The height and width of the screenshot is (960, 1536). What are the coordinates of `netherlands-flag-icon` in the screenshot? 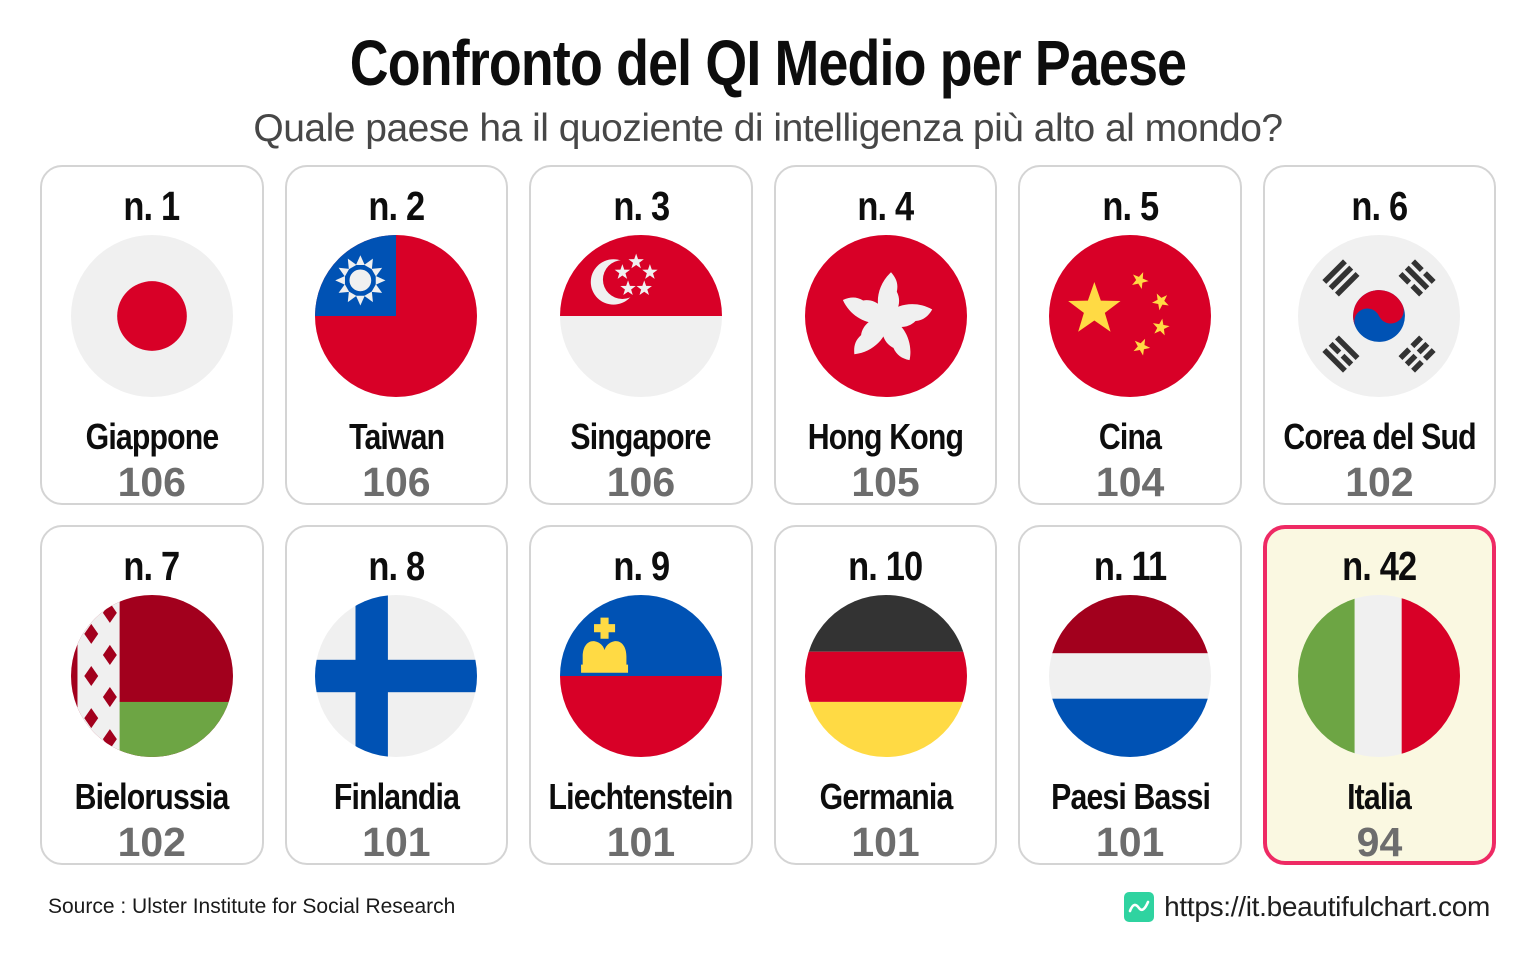 It's located at (1130, 676).